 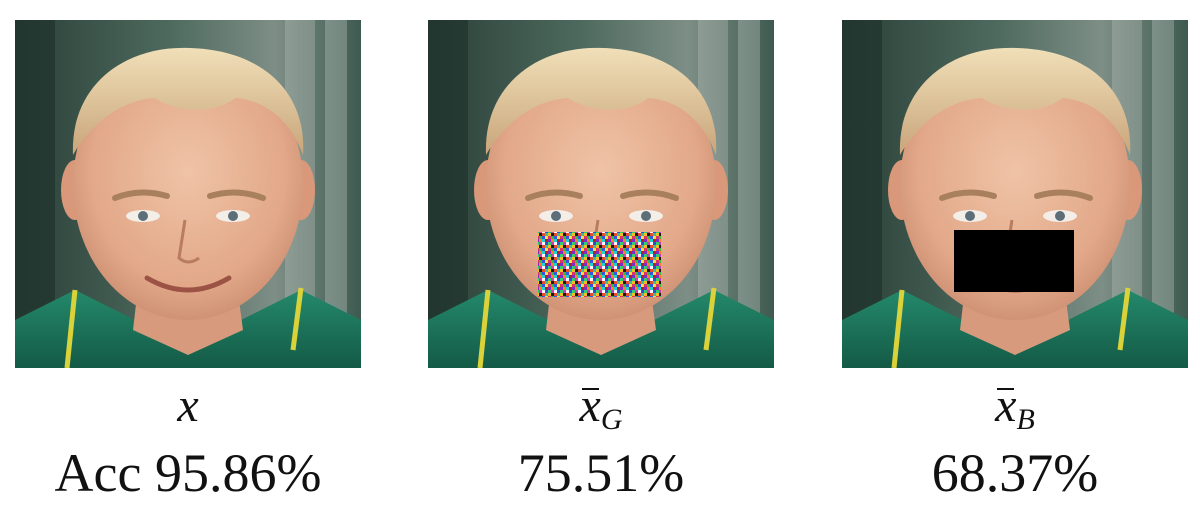 What do you see at coordinates (1025, 419) in the screenshot?
I see `symbol-subscript: B` at bounding box center [1025, 419].